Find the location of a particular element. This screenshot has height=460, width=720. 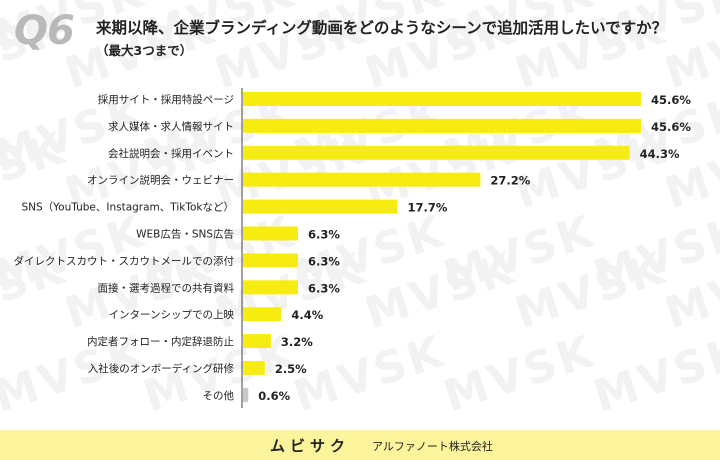

footer-bar: ムビサク アルファノート株式会社 is located at coordinates (360, 445).